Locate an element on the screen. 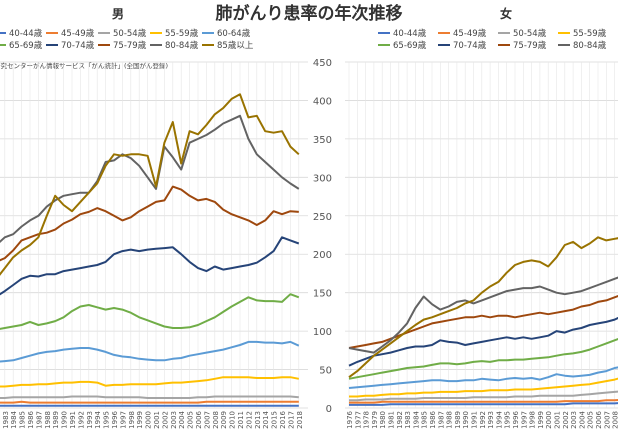  female-y-tick-100: 100 is located at coordinates (322, 332).